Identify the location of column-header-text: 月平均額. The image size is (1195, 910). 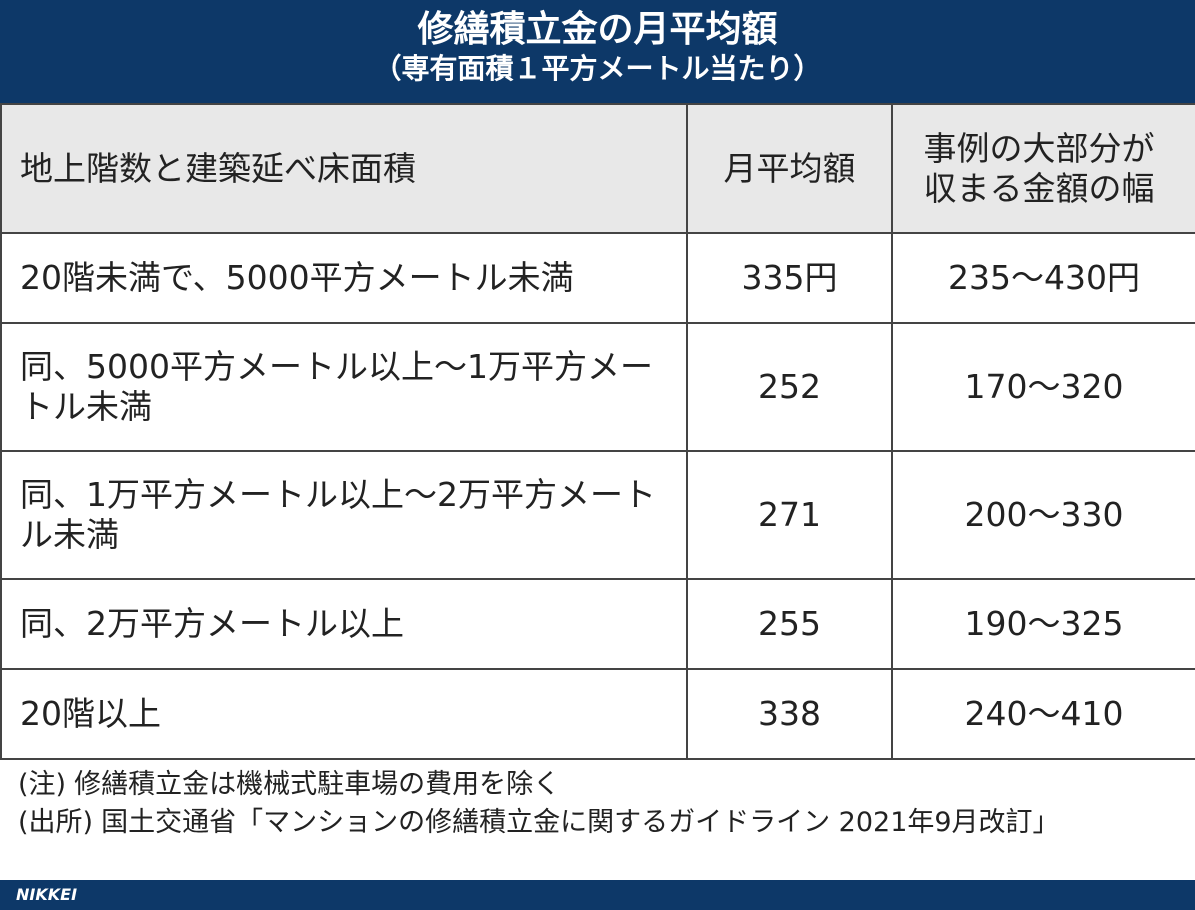
(789, 168).